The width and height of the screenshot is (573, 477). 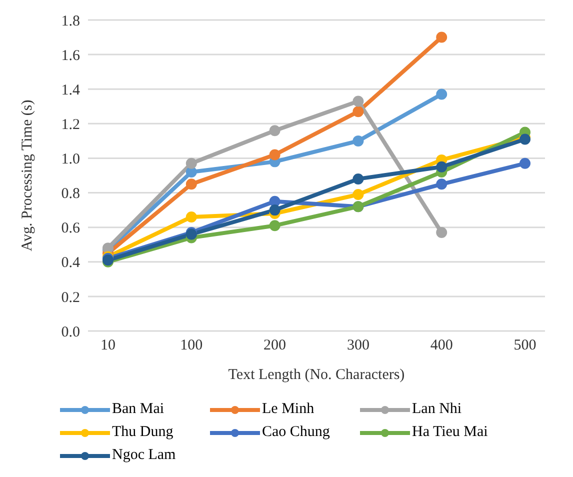 What do you see at coordinates (138, 409) in the screenshot?
I see `legend-label: Ban Mai` at bounding box center [138, 409].